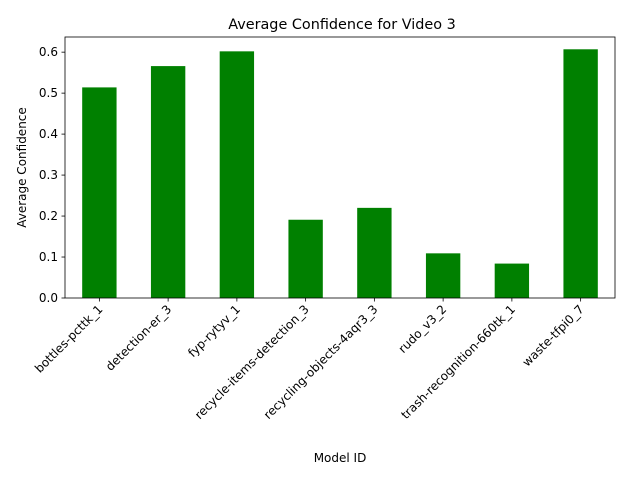  Describe the element at coordinates (68, 338) in the screenshot. I see `x-tick-label: bottles-pcttk_1` at that location.